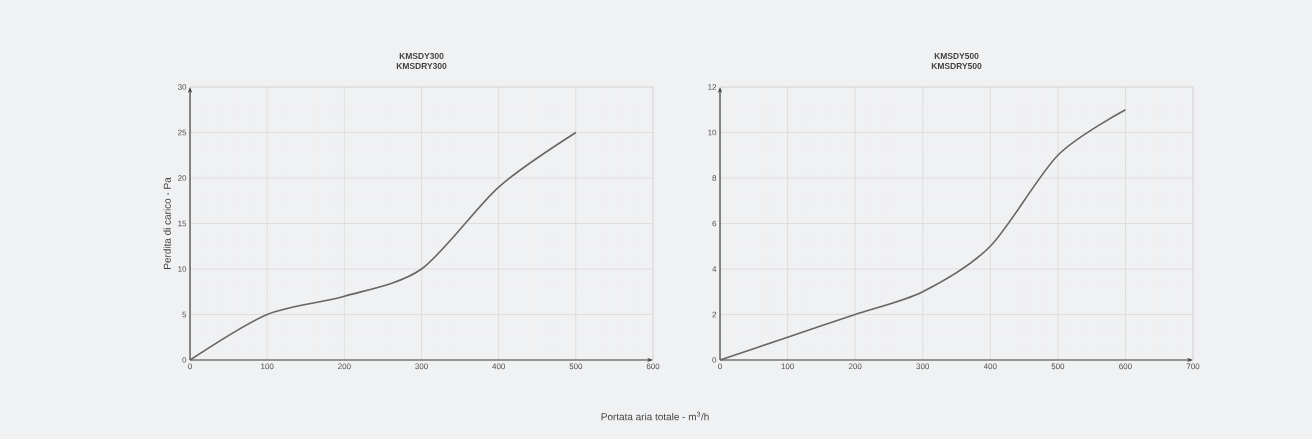  I want to click on chart-subtitle: KMSDRY300, so click(421, 65).